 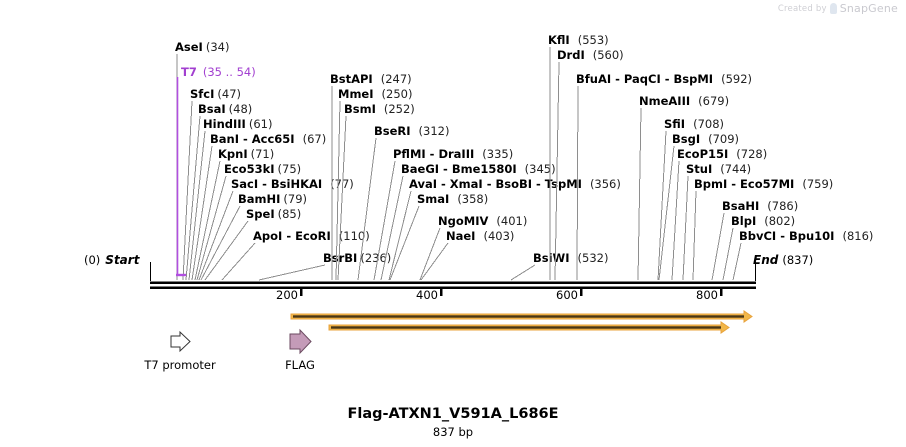 What do you see at coordinates (483, 221) in the screenshot?
I see `enzyme-label-NgoMIV: NgoMIV (401)` at bounding box center [483, 221].